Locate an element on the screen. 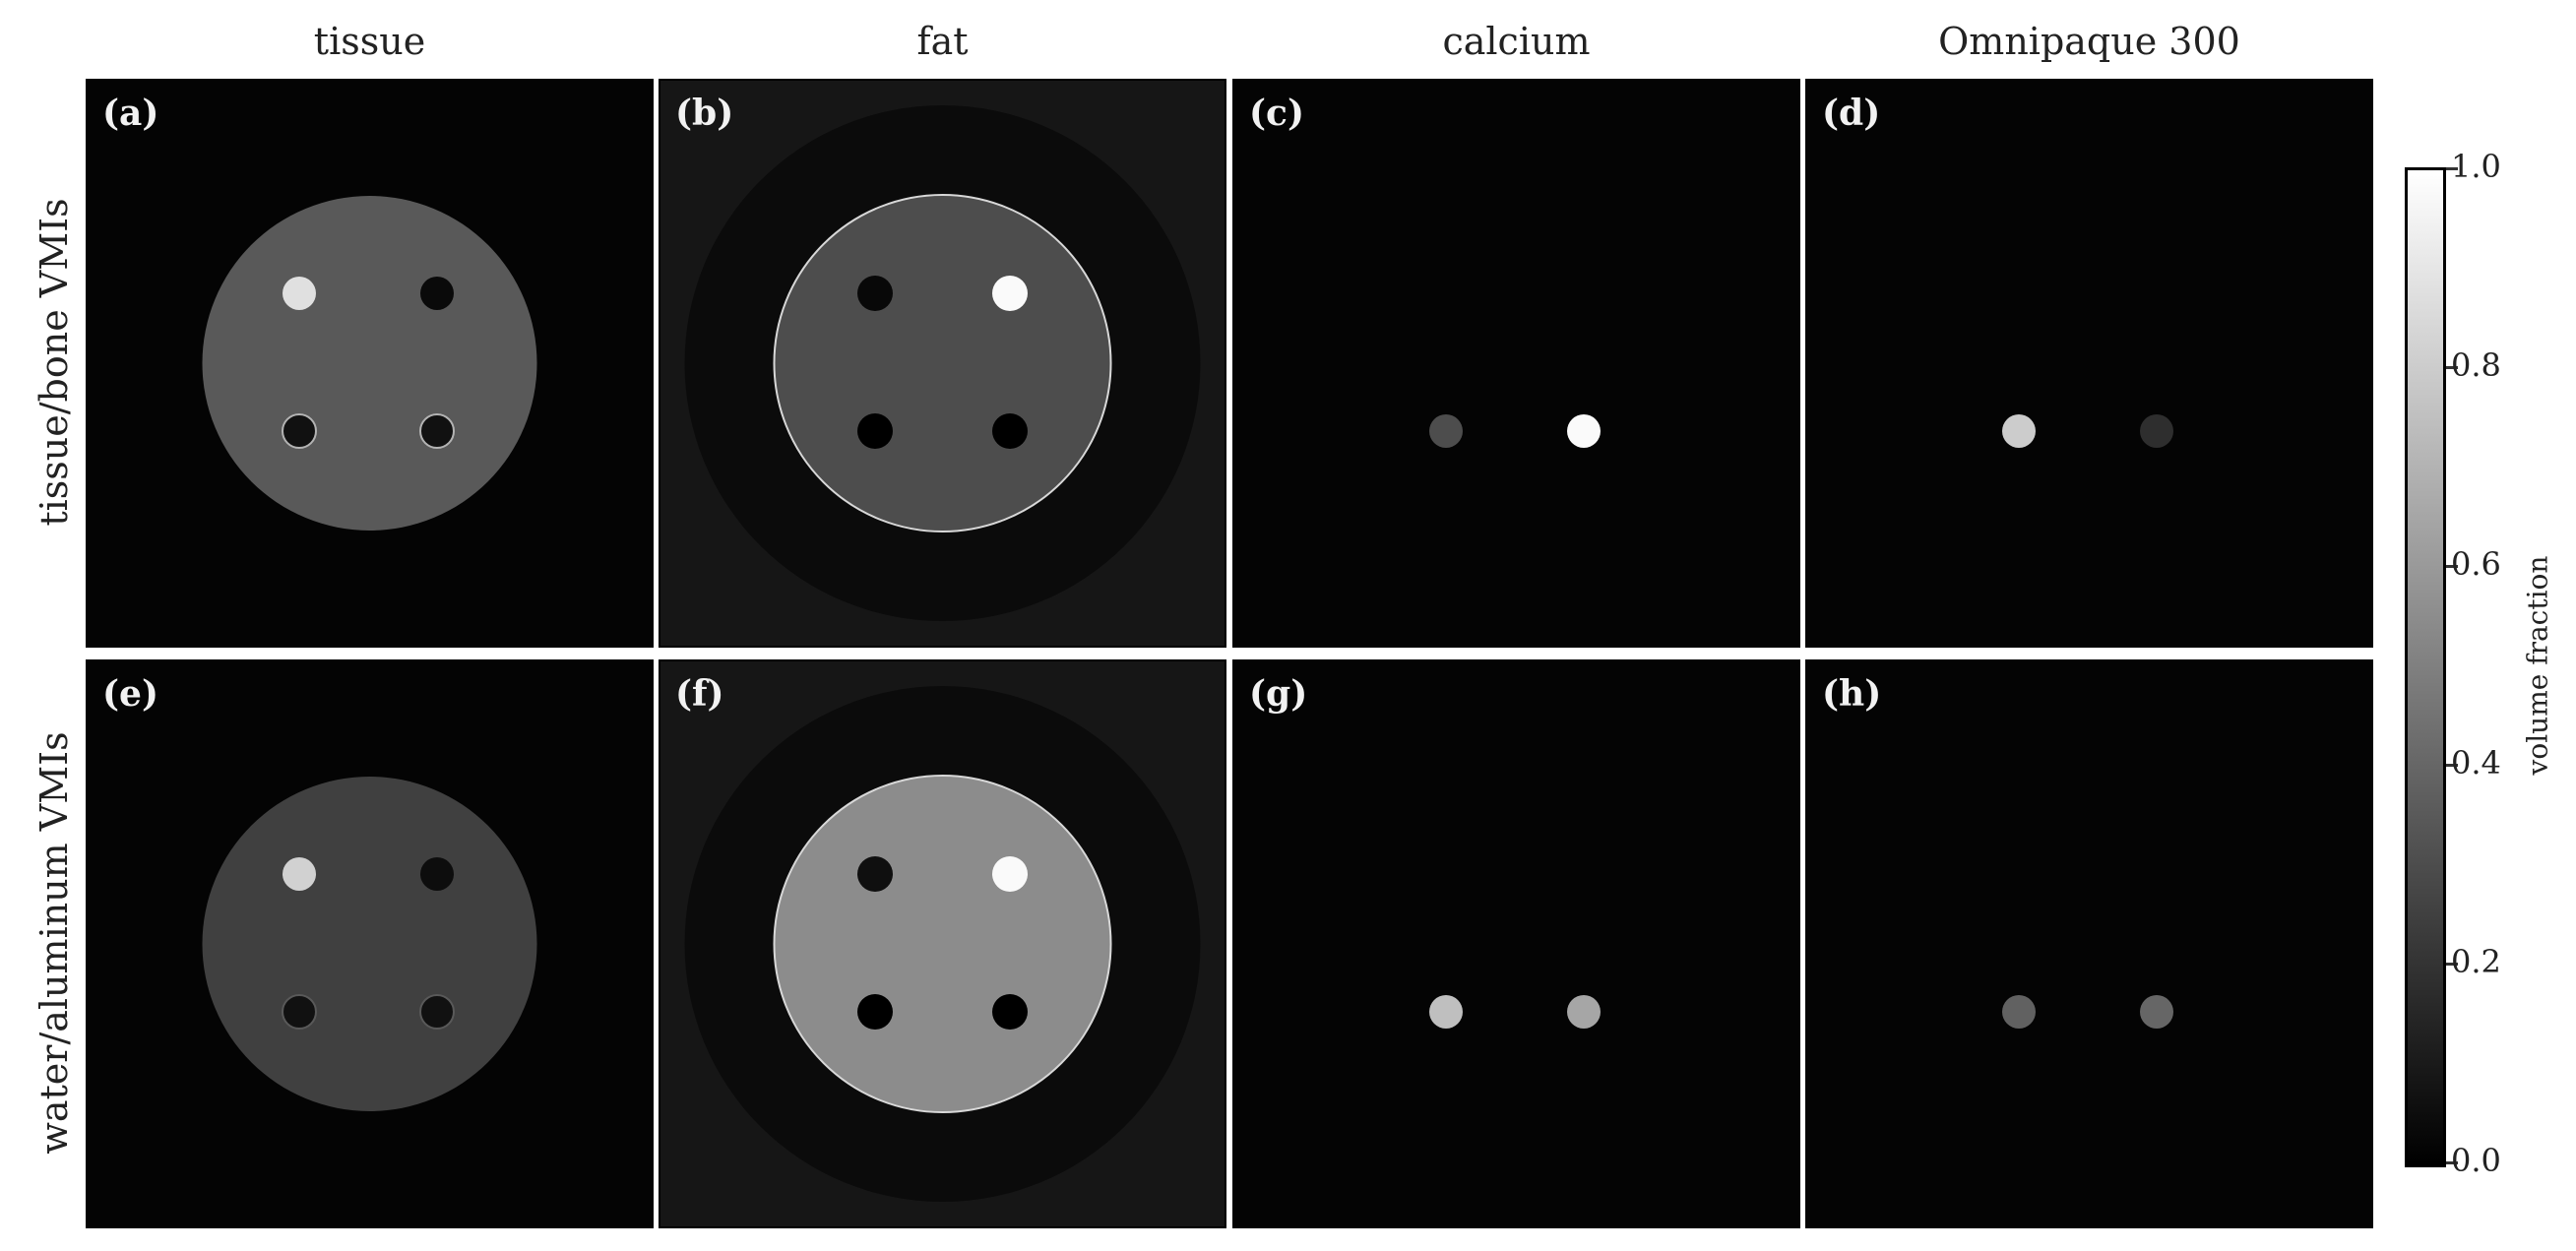  column-title-calcium: calcium is located at coordinates (1516, 41).